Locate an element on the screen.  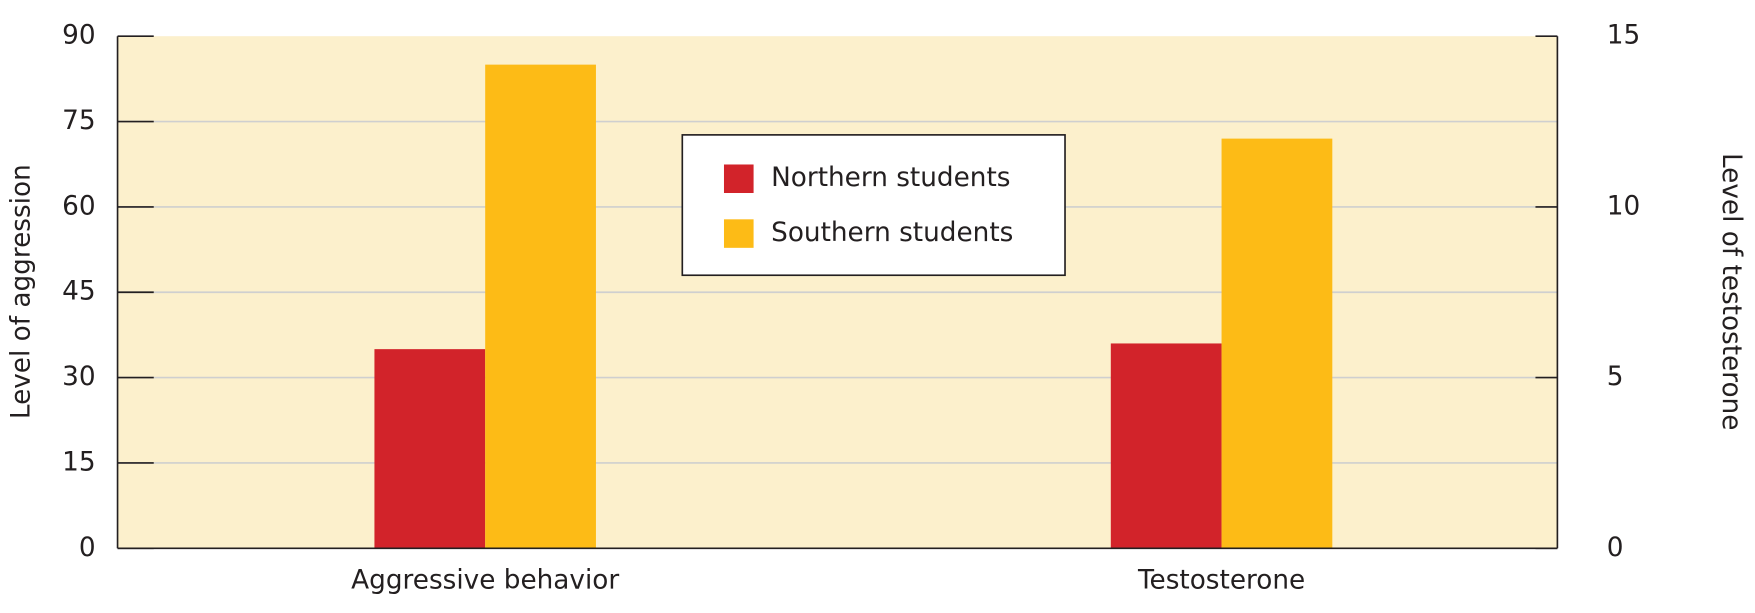
y-tick-label: 15 is located at coordinates (78, 462).